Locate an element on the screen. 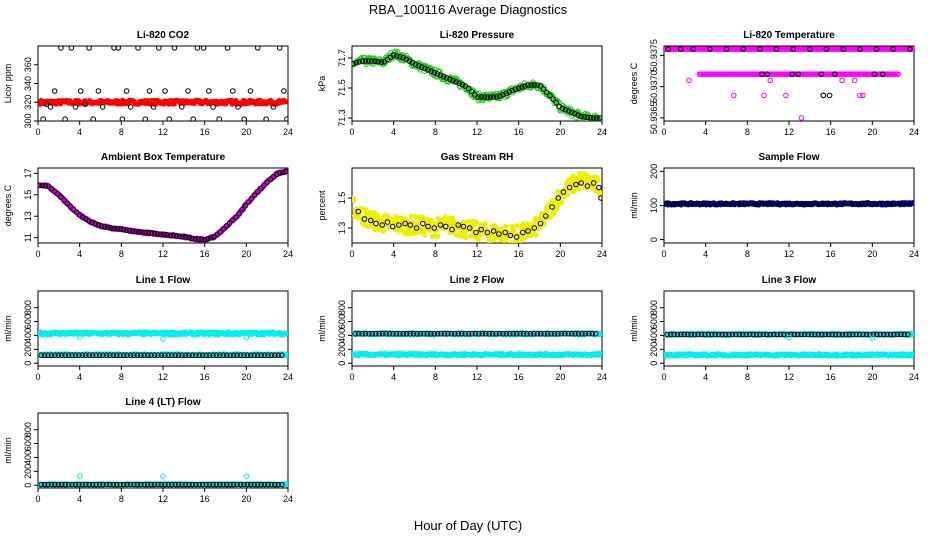  chart-title: Line 3 Flow is located at coordinates (789, 280).